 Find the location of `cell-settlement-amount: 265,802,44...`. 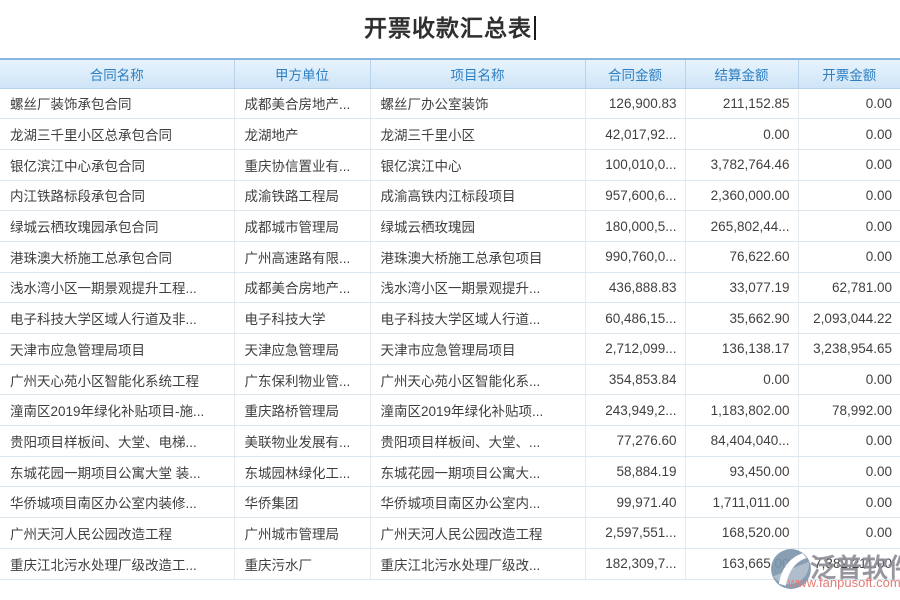

cell-settlement-amount: 265,802,44... is located at coordinates (741, 226).